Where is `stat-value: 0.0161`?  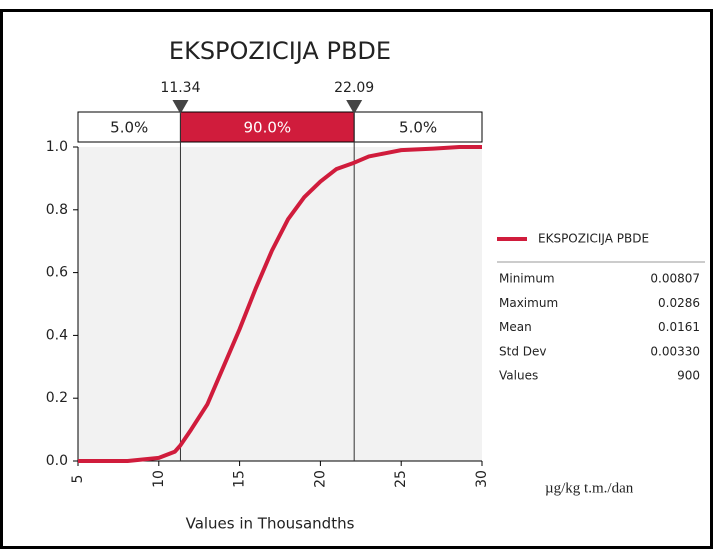 stat-value: 0.0161 is located at coordinates (679, 327).